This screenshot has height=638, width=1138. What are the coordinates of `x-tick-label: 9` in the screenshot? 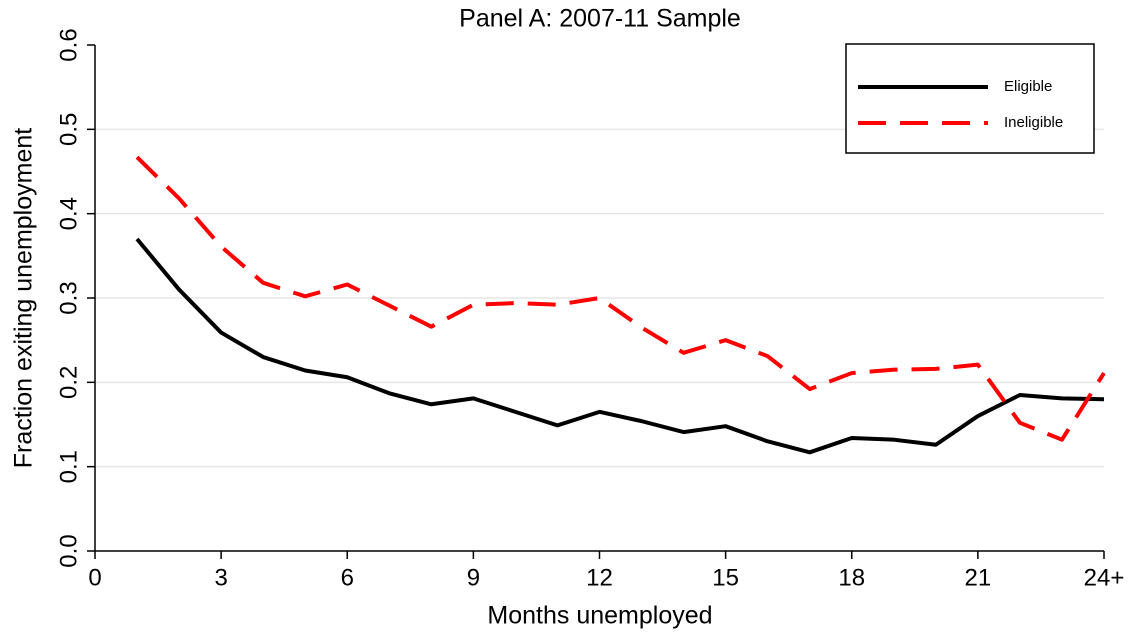 It's located at (473, 577).